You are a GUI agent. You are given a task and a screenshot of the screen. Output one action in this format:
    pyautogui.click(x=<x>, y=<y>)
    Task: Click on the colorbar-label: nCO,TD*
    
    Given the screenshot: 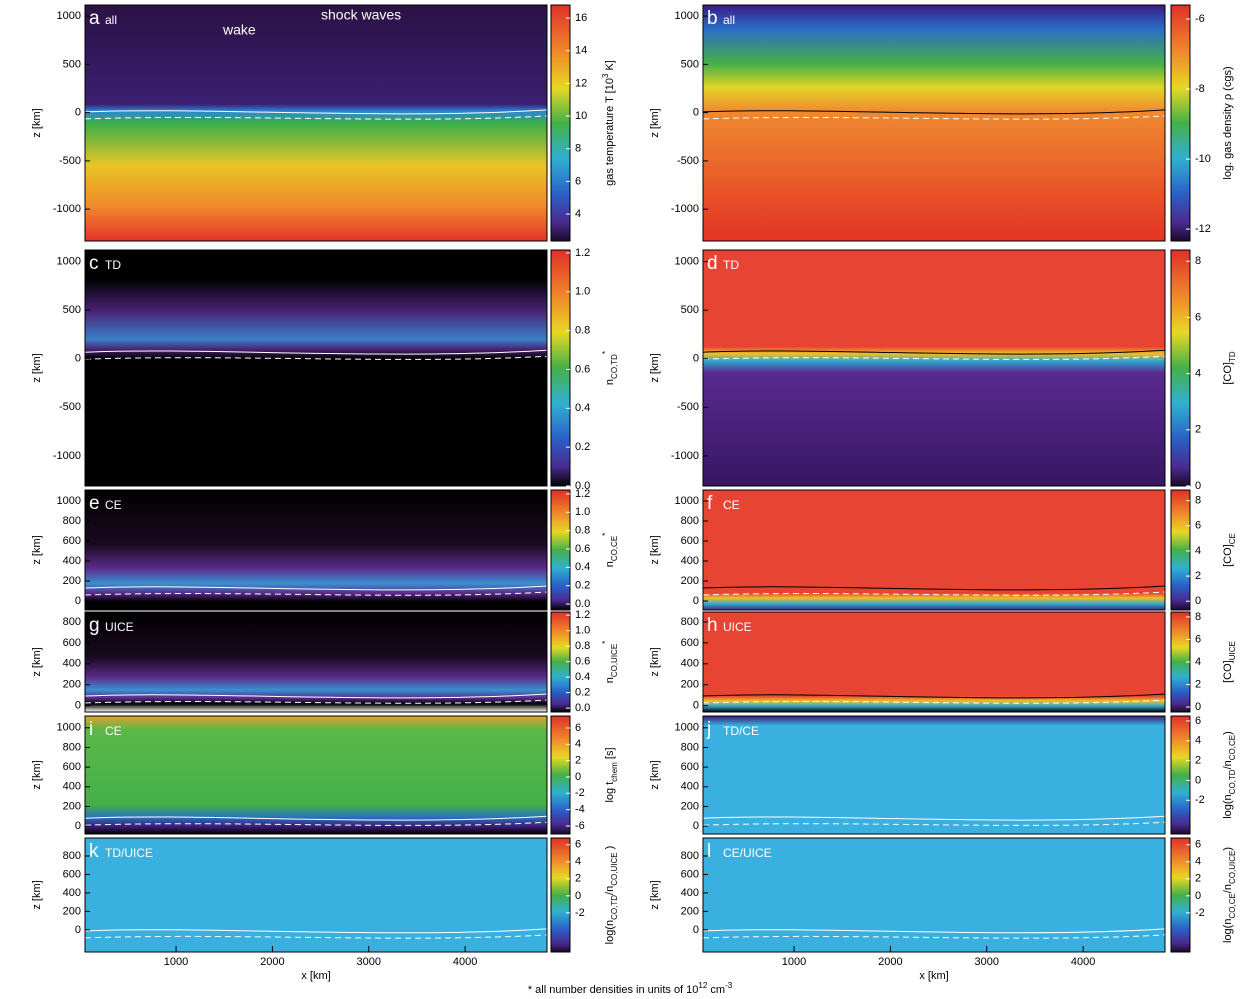 What is the action you would take?
    pyautogui.click(x=610, y=368)
    